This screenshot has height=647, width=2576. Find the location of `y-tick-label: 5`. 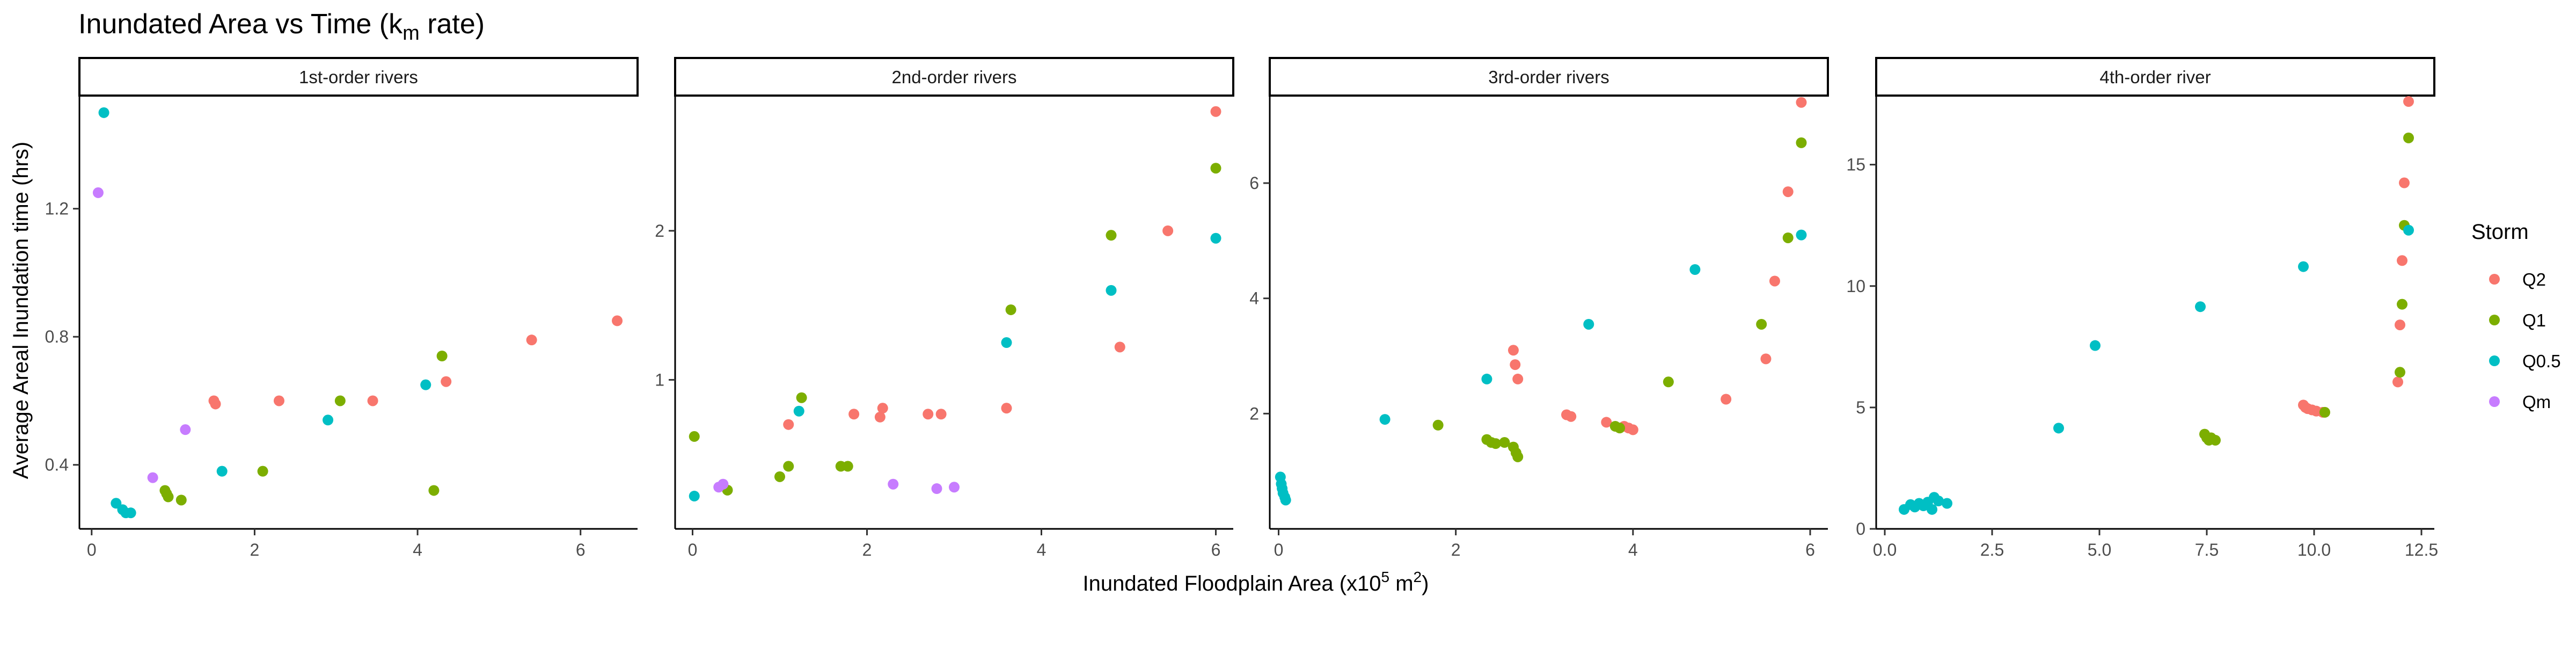

y-tick-label: 5 is located at coordinates (1860, 407).